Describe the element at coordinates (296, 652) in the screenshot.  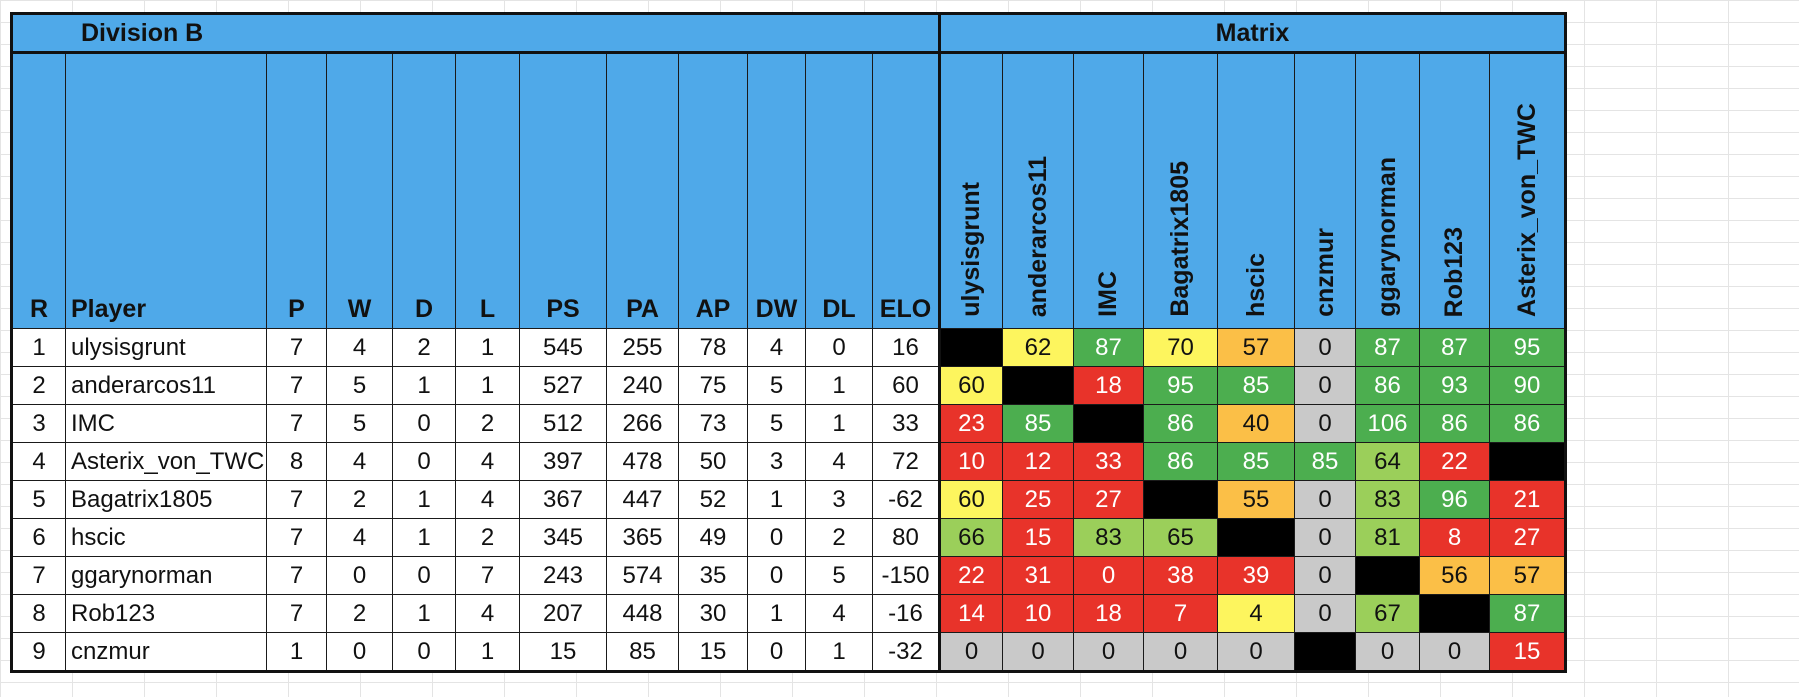
I see `stat-cell-p: 1` at that location.